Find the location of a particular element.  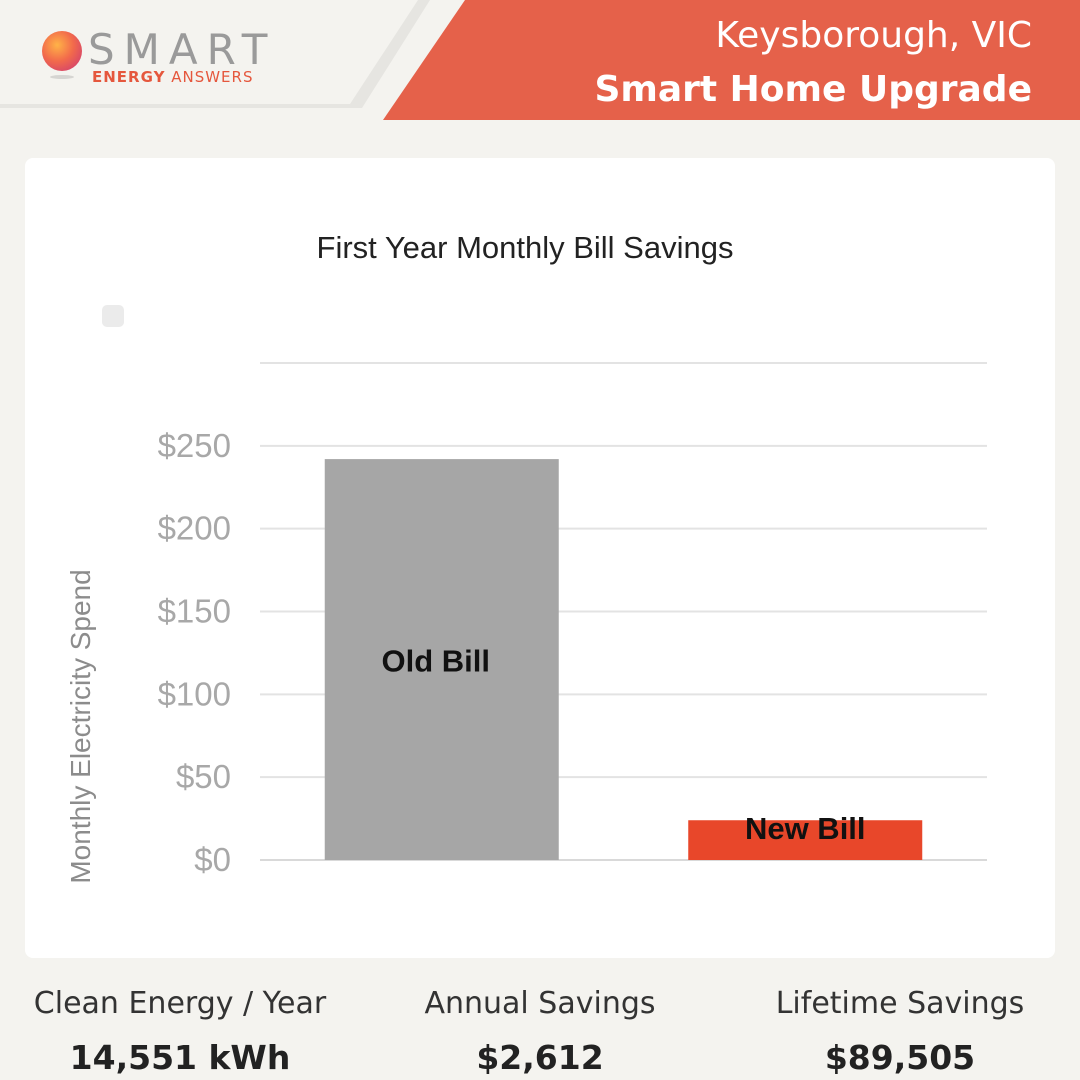

y-ticks: $0 $50 $100 $150 $200 $250 is located at coordinates (194, 652).